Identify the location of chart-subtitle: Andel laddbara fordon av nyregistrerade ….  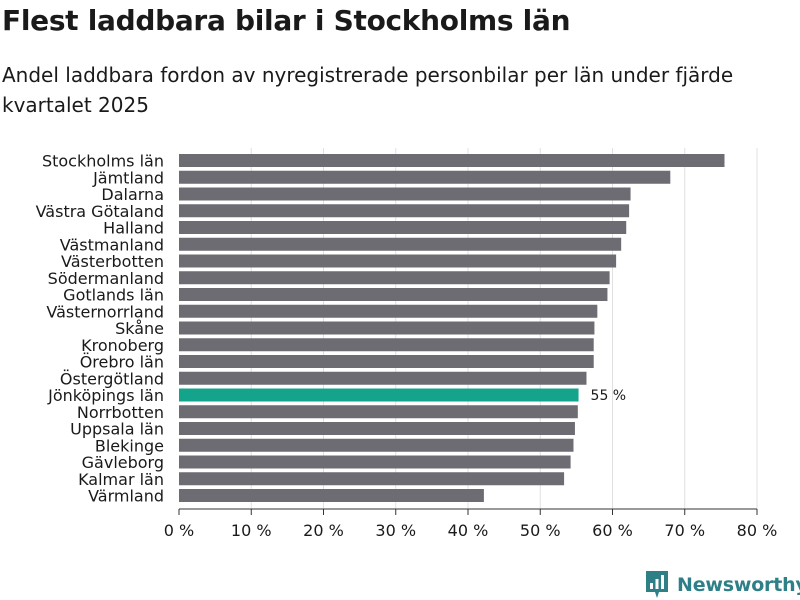
(368, 90).